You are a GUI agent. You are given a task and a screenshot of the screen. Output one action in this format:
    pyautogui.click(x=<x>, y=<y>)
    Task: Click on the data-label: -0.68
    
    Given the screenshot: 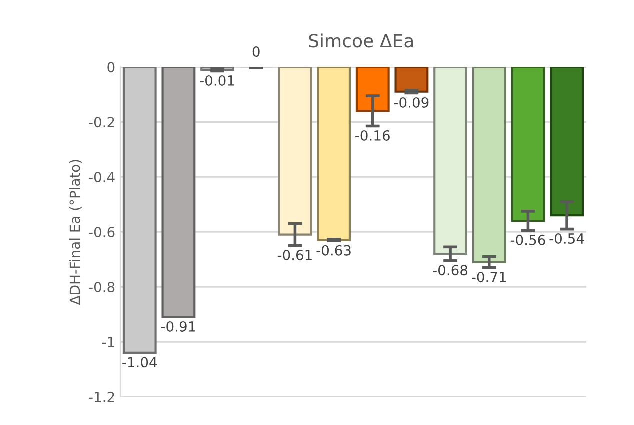 What is the action you would take?
    pyautogui.click(x=450, y=270)
    